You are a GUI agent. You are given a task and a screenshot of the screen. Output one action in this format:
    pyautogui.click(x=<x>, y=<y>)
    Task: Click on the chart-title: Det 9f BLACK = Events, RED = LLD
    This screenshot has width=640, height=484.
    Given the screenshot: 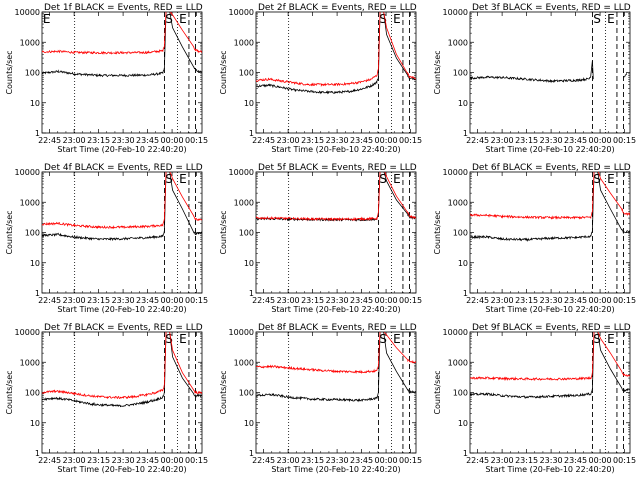 What is the action you would take?
    pyautogui.click(x=551, y=328)
    